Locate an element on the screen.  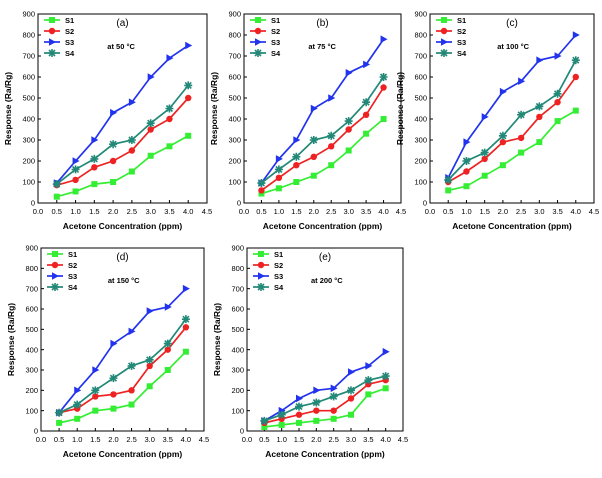
y-tick-label: 700 is located at coordinates (28, 56).